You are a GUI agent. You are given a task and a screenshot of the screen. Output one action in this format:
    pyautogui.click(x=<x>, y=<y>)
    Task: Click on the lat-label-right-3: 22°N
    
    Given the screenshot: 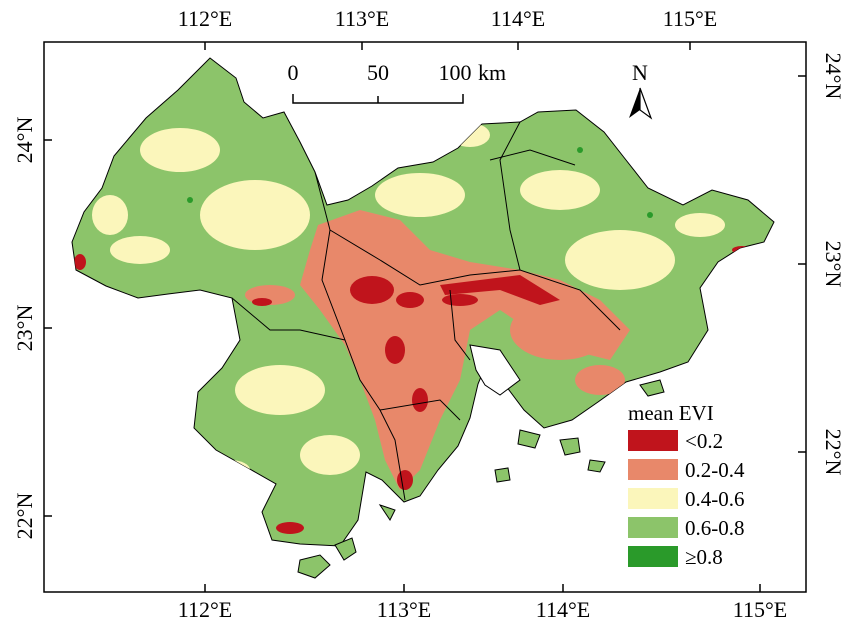 What is the action you would take?
    pyautogui.click(x=833, y=452)
    